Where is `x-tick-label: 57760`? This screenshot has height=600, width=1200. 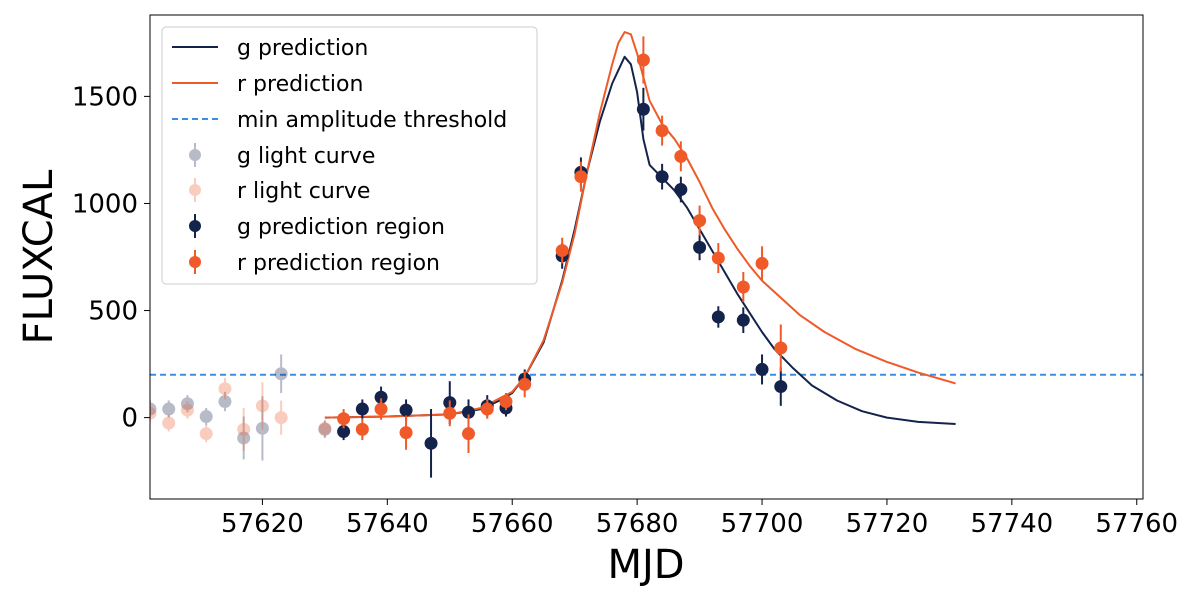
x-tick-label: 57760 is located at coordinates (1136, 524).